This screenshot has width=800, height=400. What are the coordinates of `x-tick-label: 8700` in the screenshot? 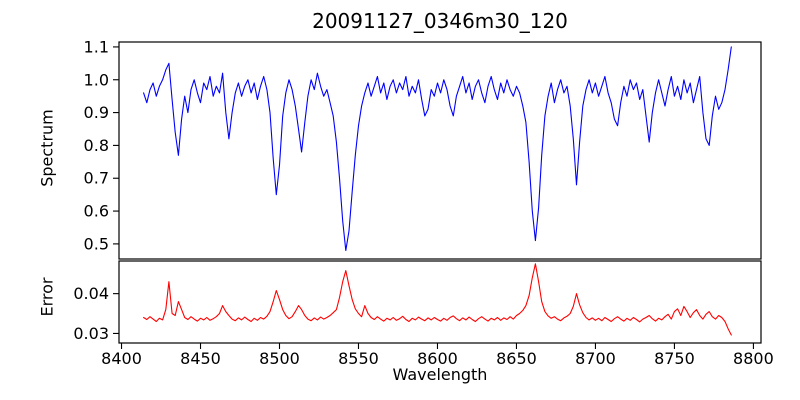 It's located at (595, 358).